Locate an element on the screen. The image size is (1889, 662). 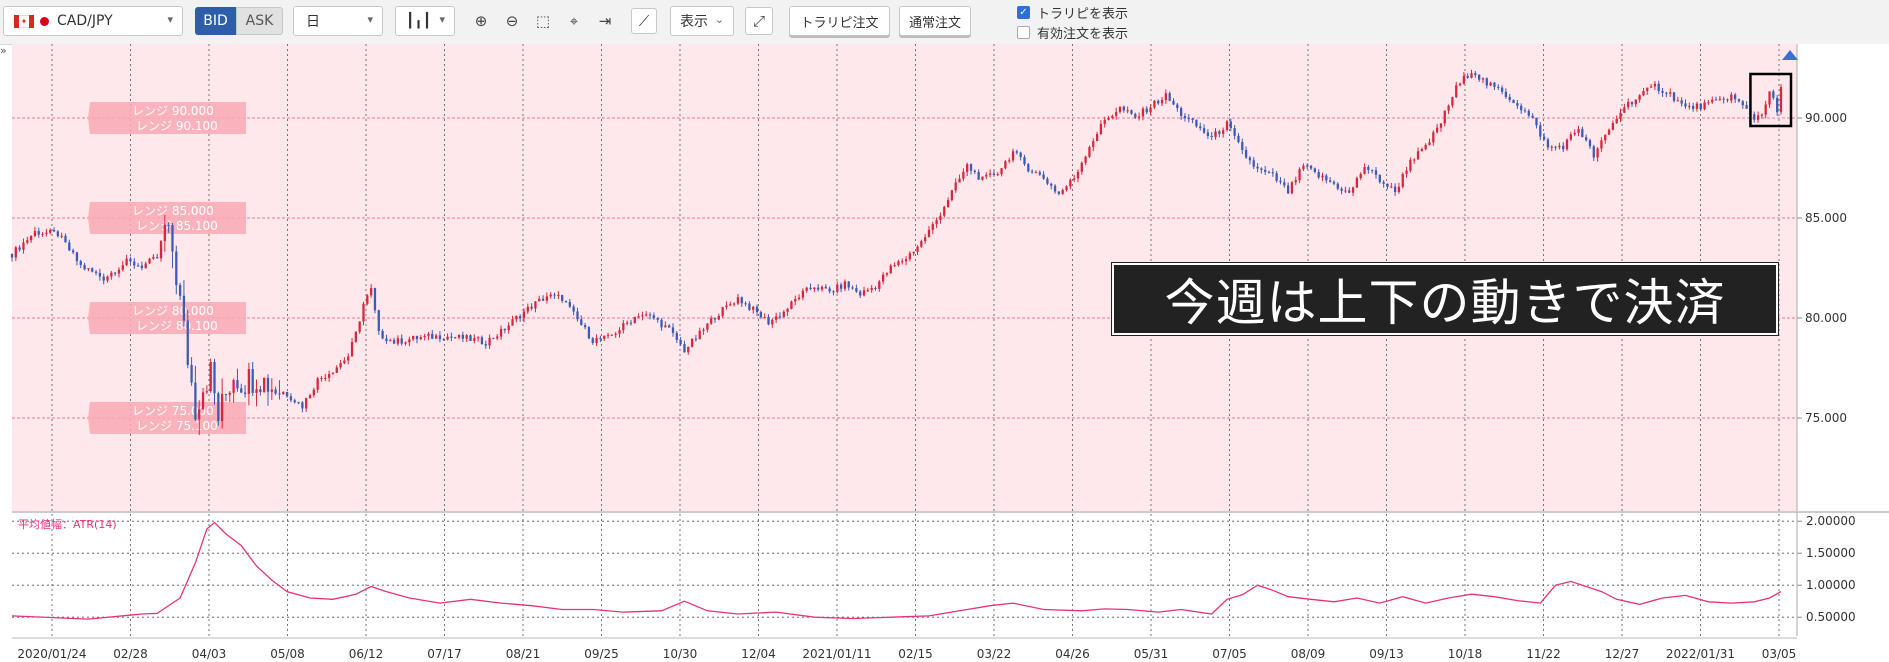
normal-order-button: 通常注文 is located at coordinates (935, 21).